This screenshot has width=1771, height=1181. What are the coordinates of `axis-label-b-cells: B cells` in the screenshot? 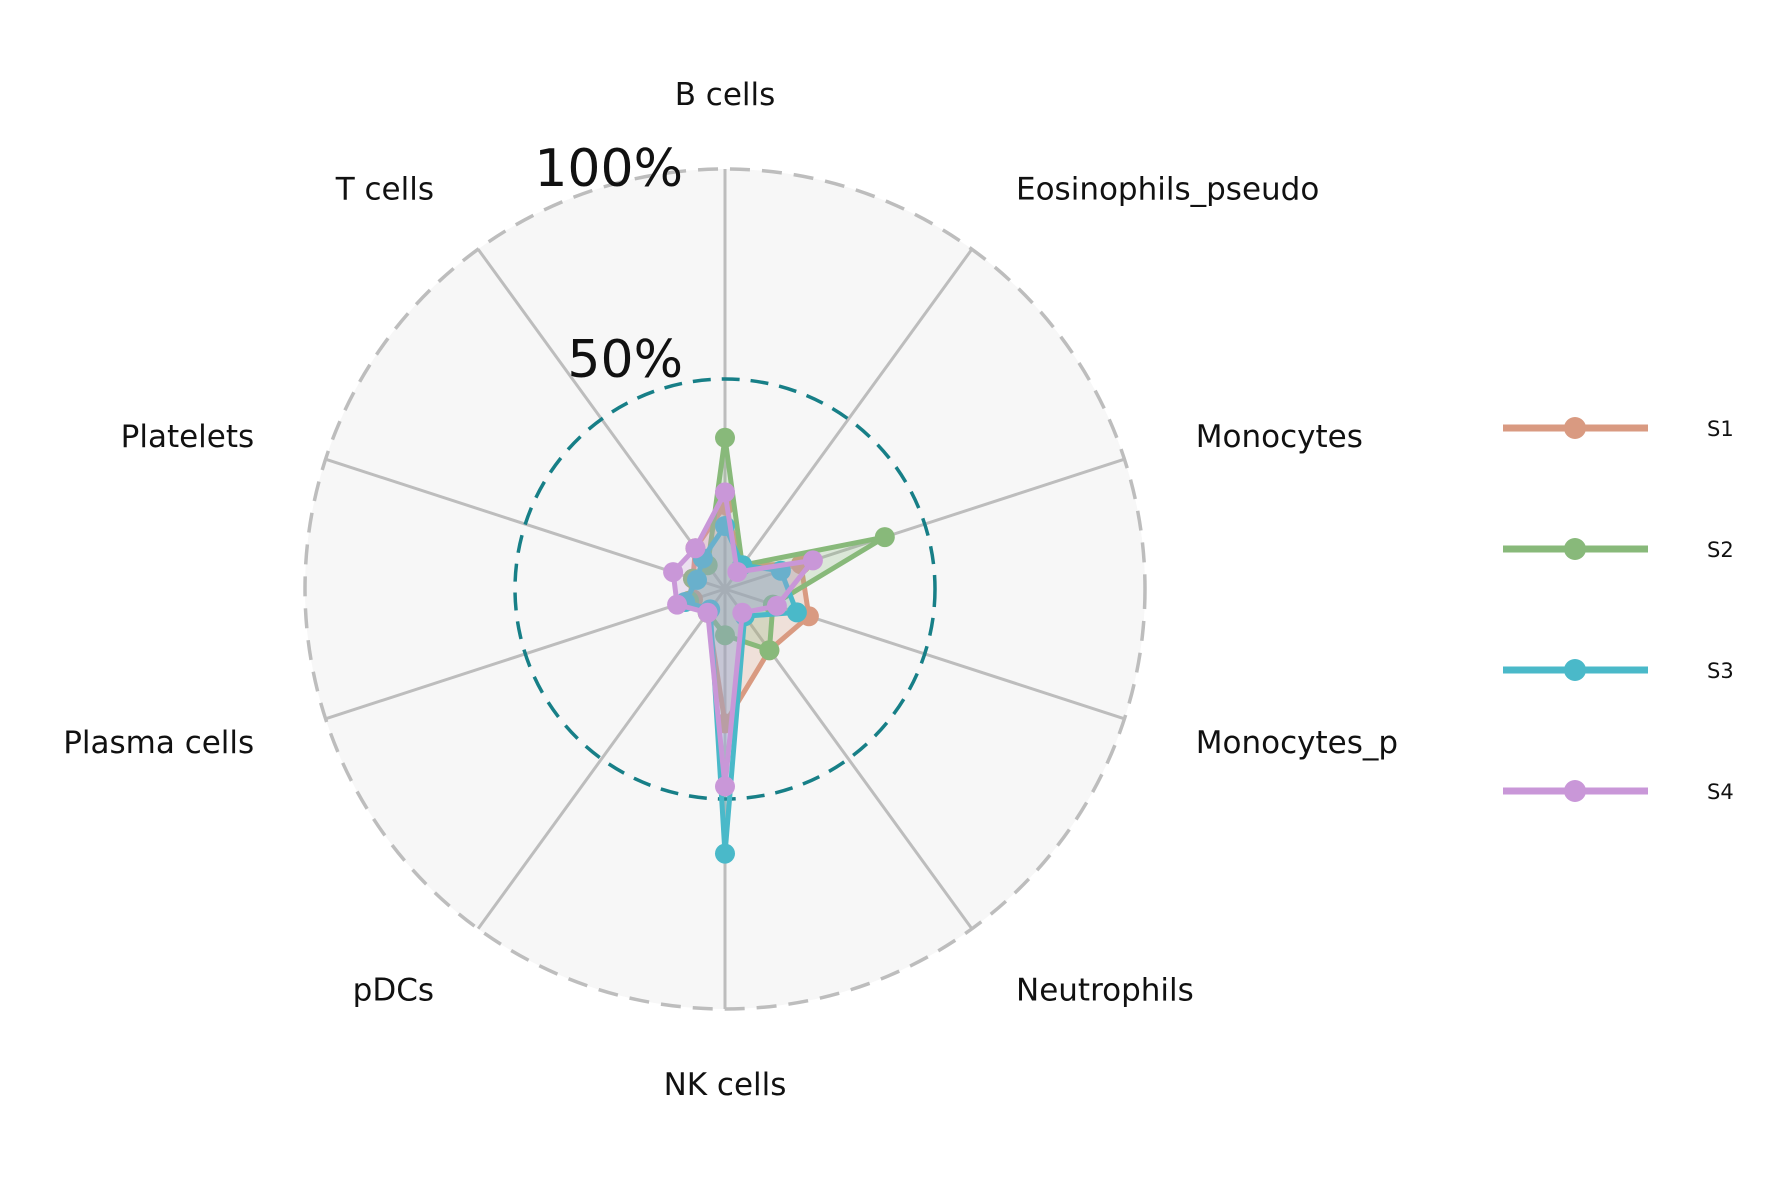 It's located at (725, 95).